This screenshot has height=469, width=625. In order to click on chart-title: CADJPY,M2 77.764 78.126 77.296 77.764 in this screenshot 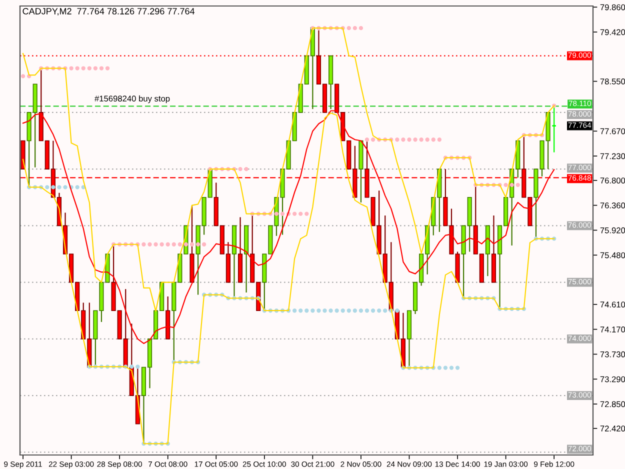, I will do `click(108, 12)`.